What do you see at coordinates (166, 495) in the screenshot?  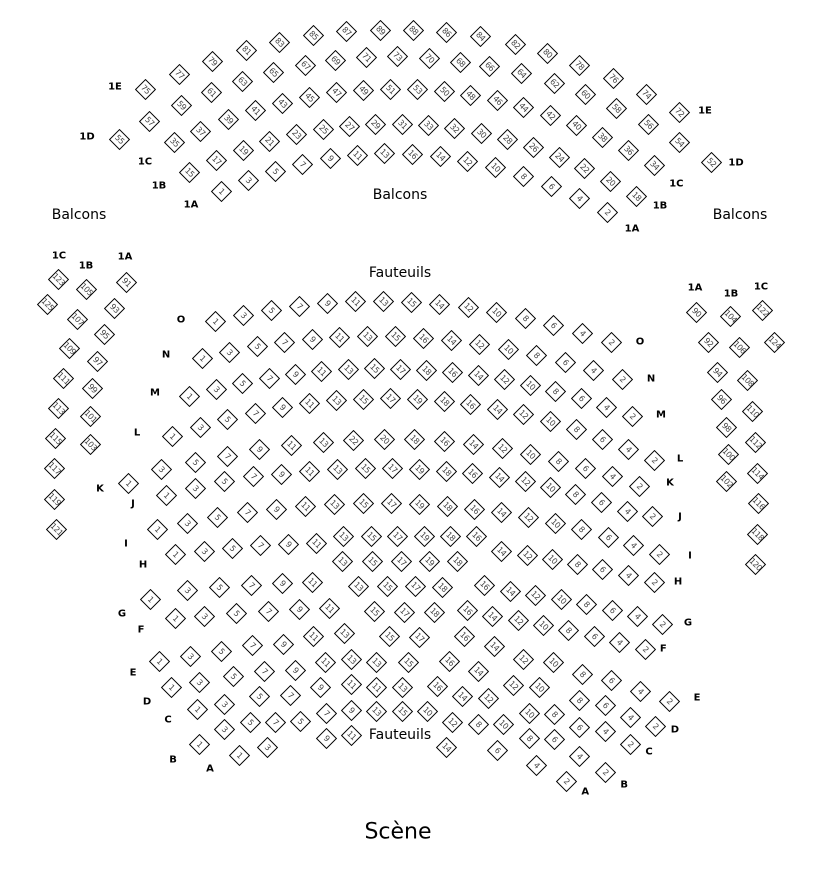 I see `seat-orchestra-J-1: 1` at bounding box center [166, 495].